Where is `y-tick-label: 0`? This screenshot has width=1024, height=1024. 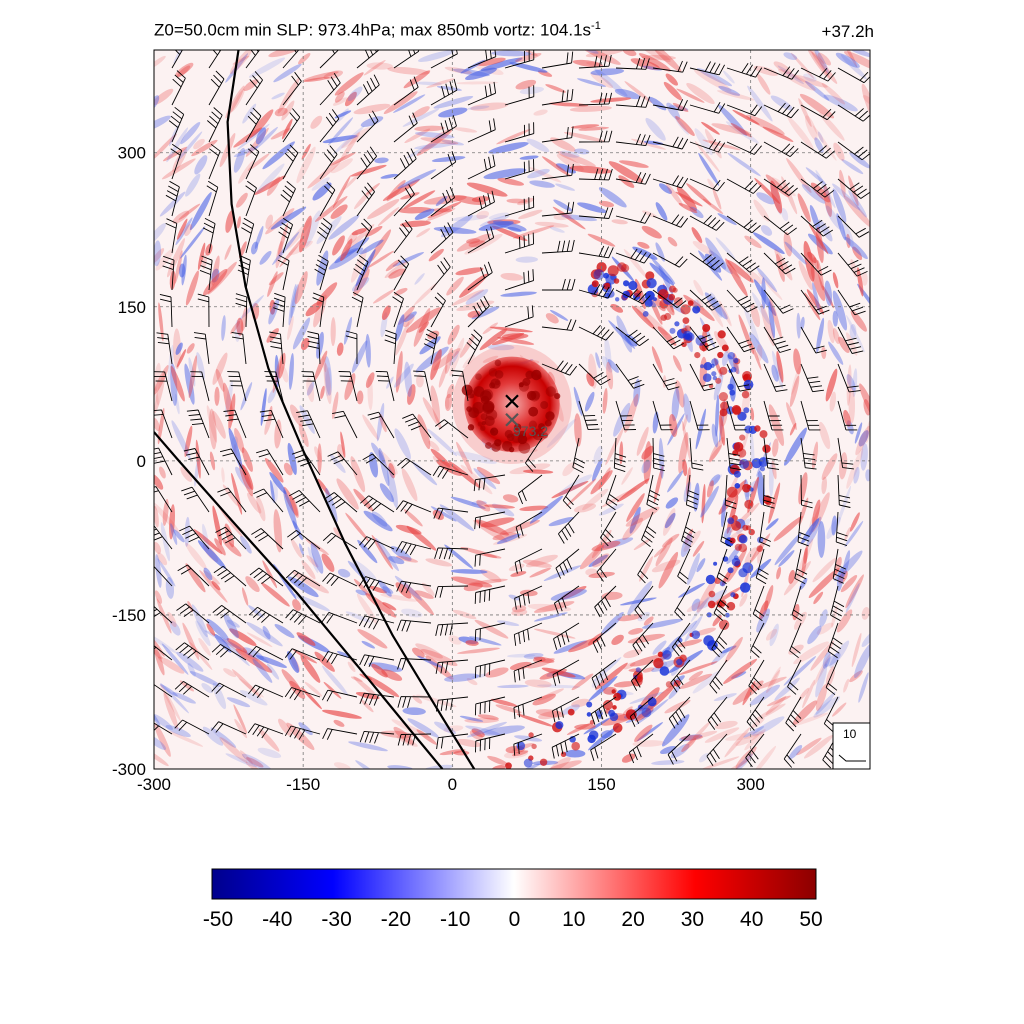
y-tick-label: 0 is located at coordinates (141, 461).